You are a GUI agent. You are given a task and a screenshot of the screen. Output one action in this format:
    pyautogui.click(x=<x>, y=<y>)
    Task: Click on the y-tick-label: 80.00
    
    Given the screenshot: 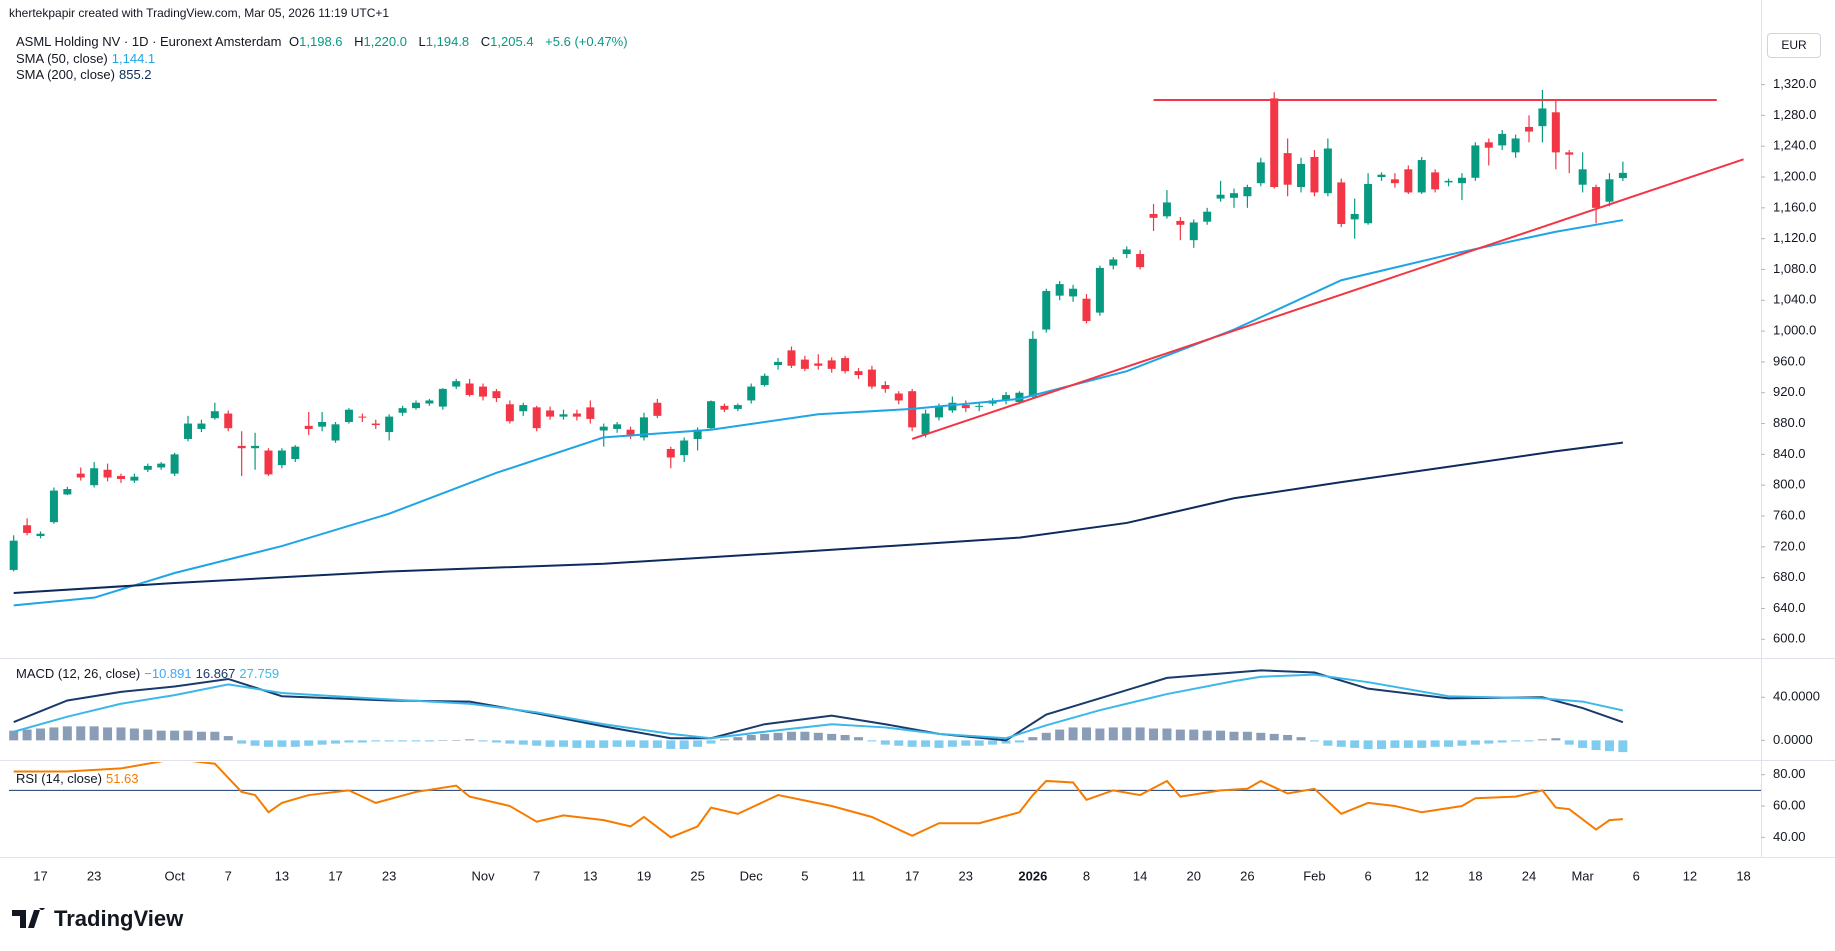 What is the action you would take?
    pyautogui.click(x=1789, y=773)
    